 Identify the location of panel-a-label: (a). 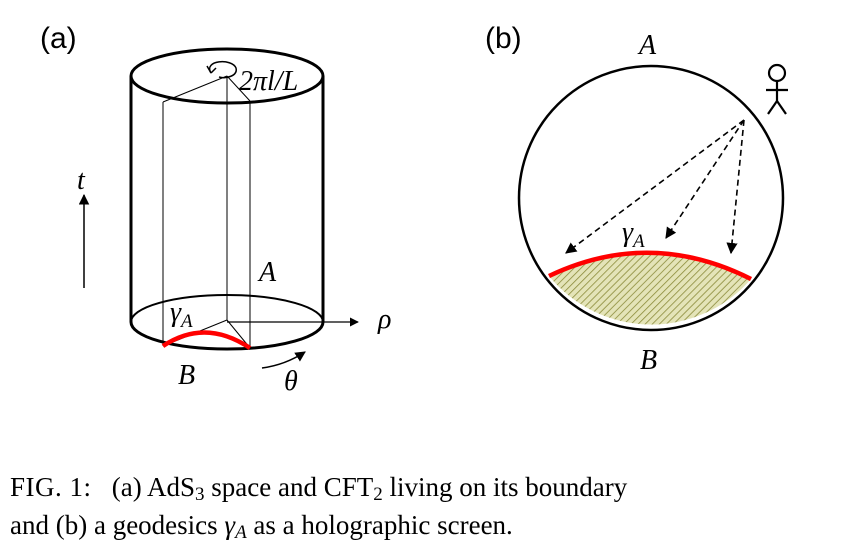
(58, 38).